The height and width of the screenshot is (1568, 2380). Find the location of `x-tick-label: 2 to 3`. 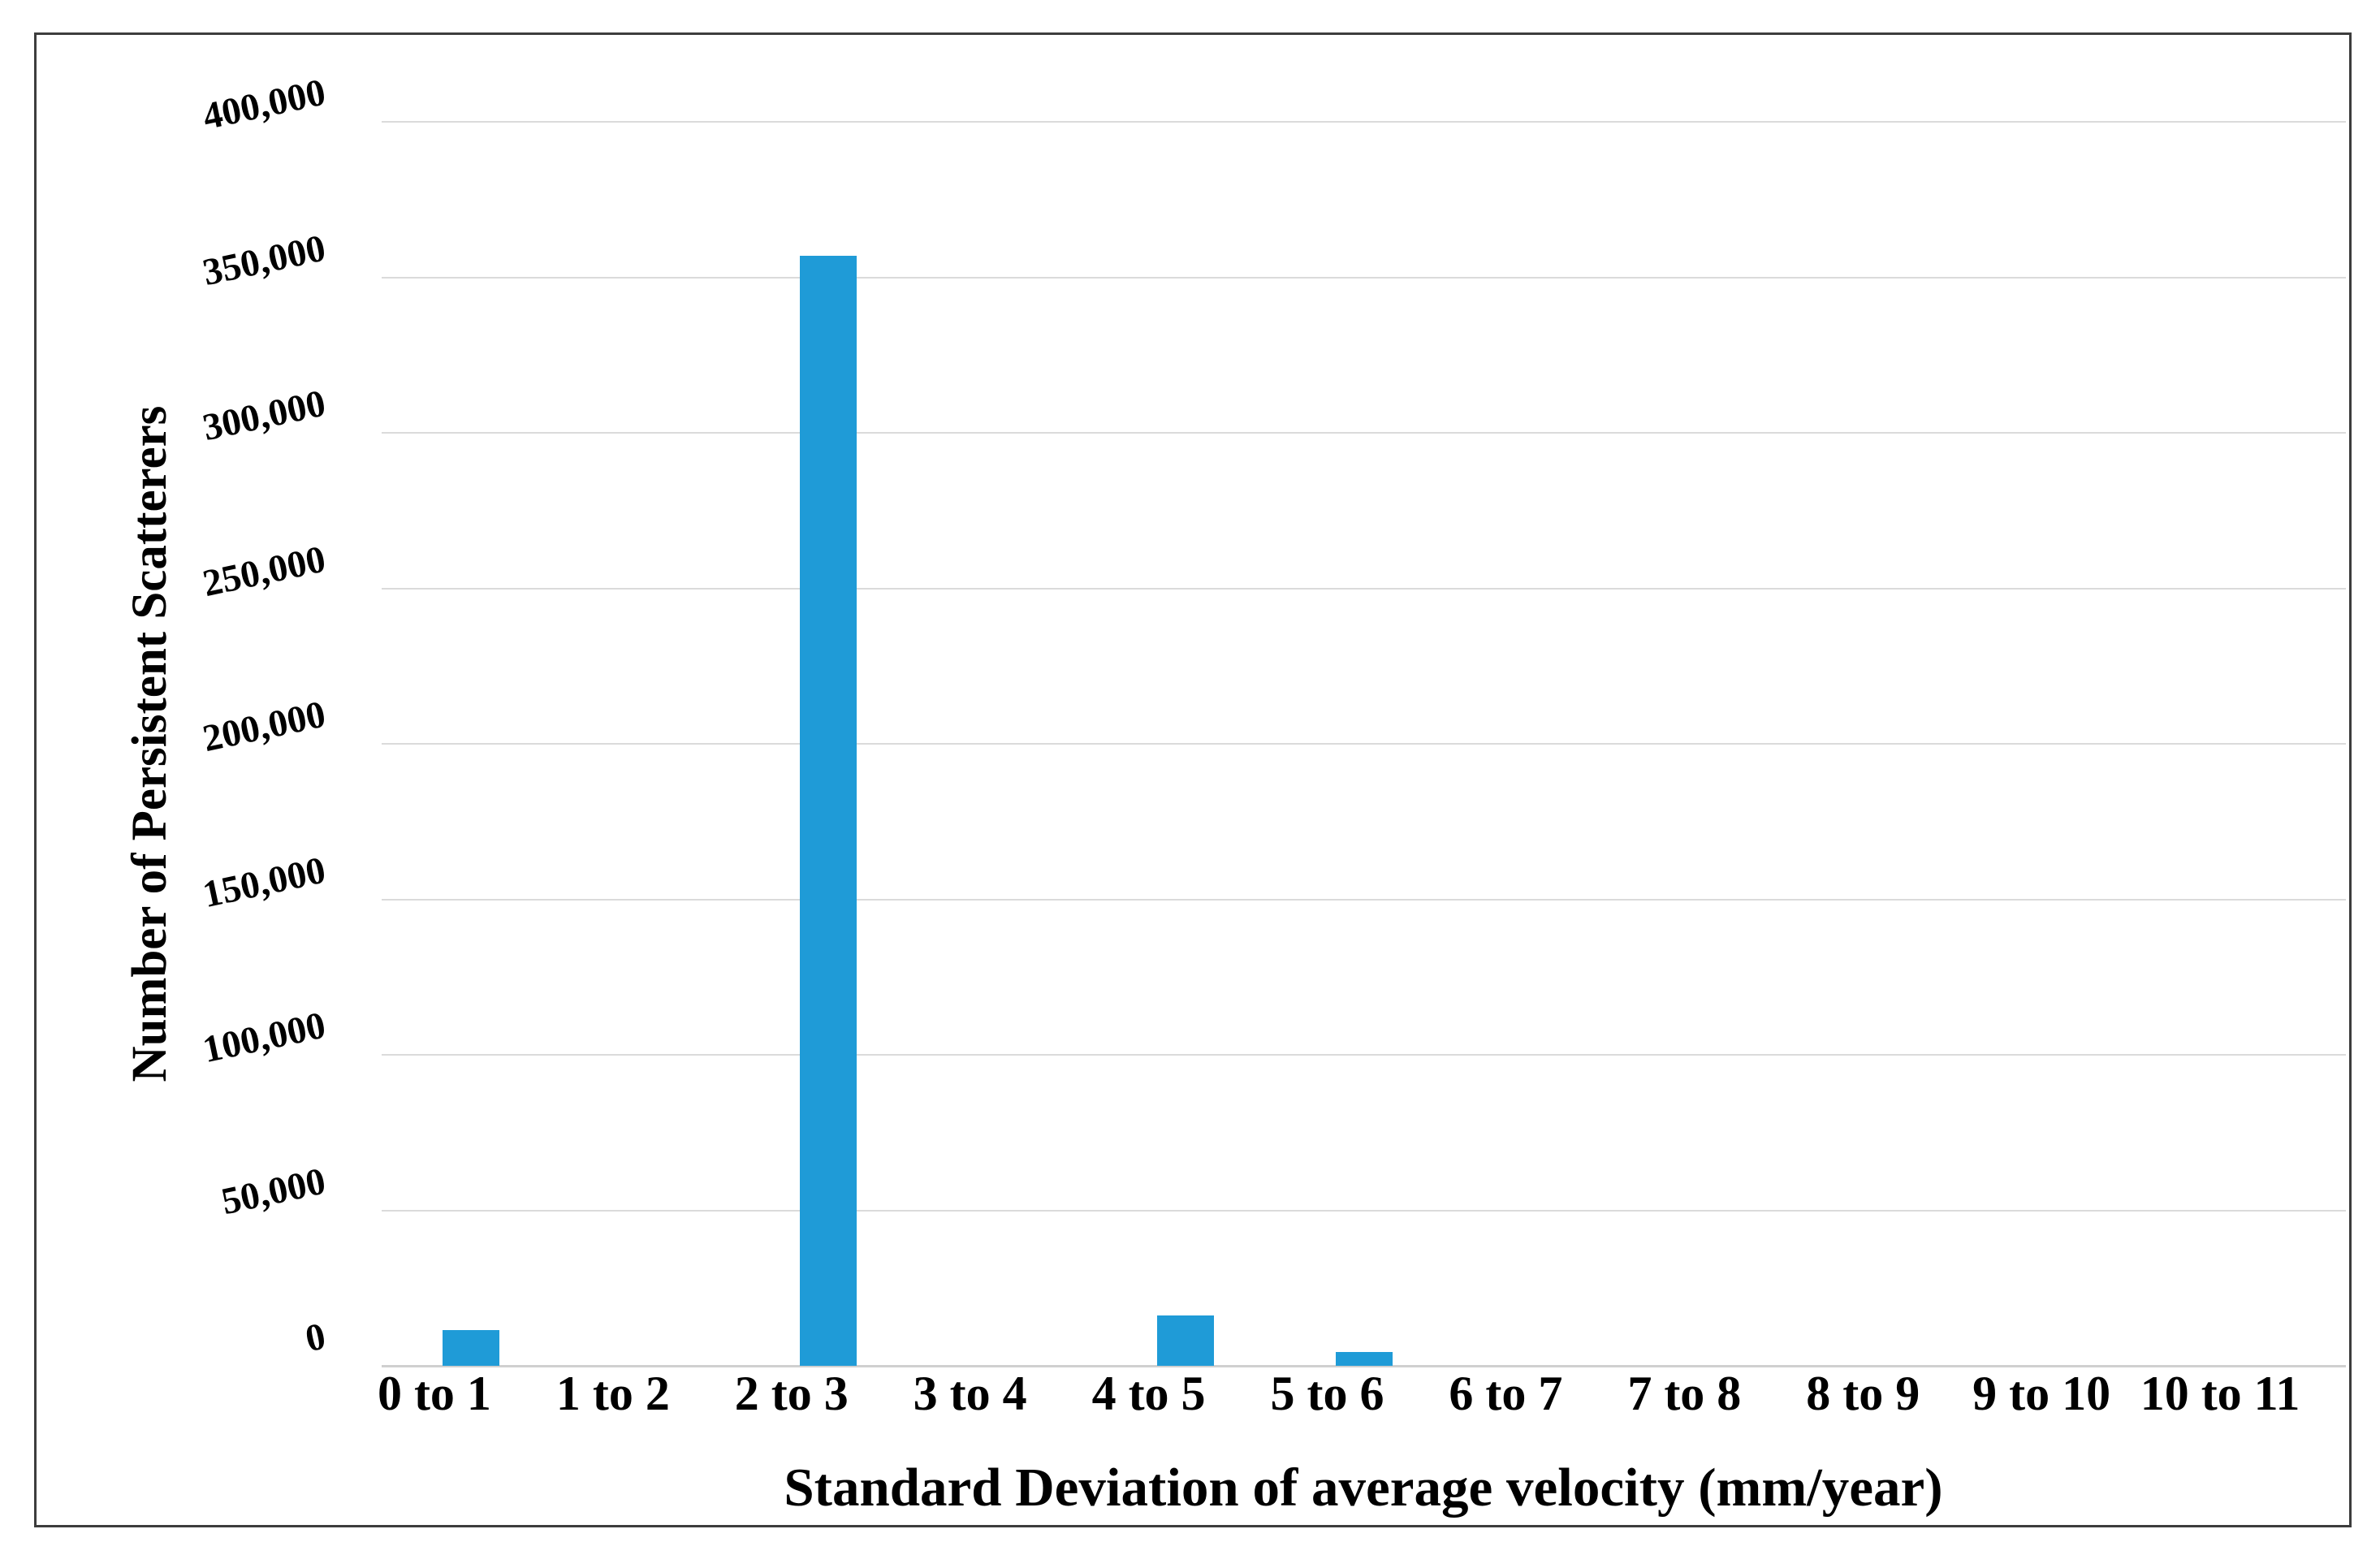

x-tick-label: 2 to 3 is located at coordinates (792, 1393).